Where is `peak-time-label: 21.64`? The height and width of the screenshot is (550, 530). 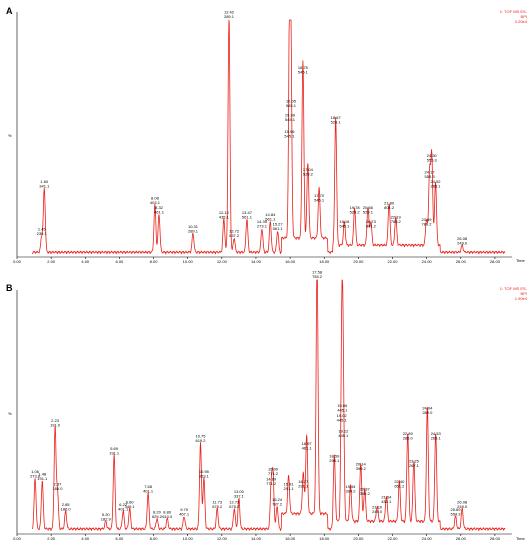 peak-time-label: 21.64 is located at coordinates (386, 496).